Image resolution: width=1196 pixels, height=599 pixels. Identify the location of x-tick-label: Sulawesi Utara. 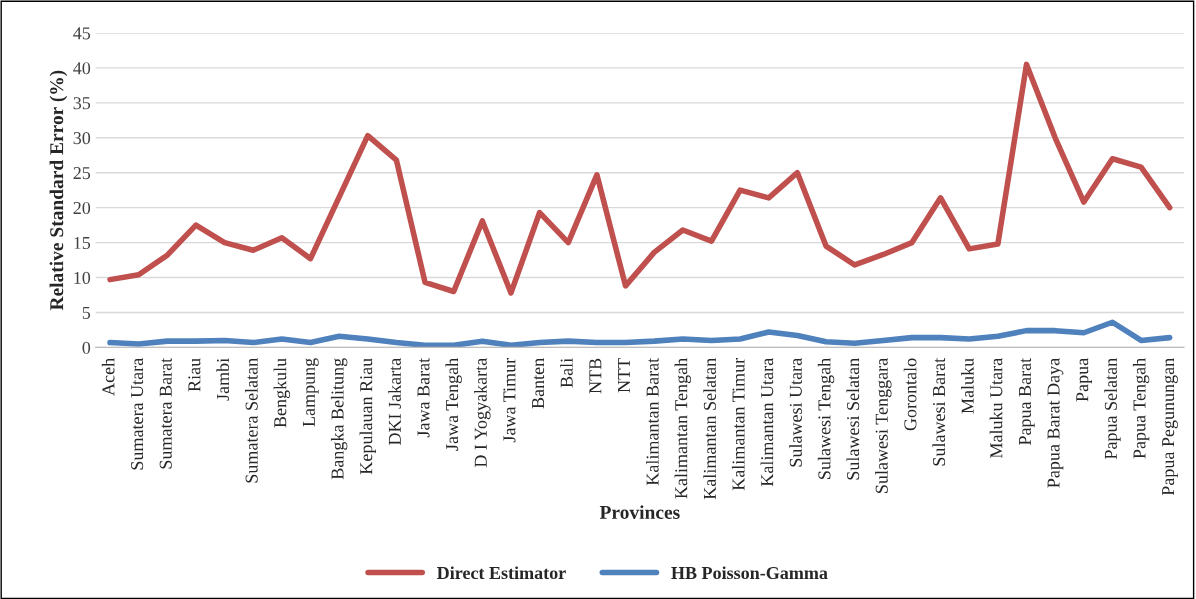
(795, 412).